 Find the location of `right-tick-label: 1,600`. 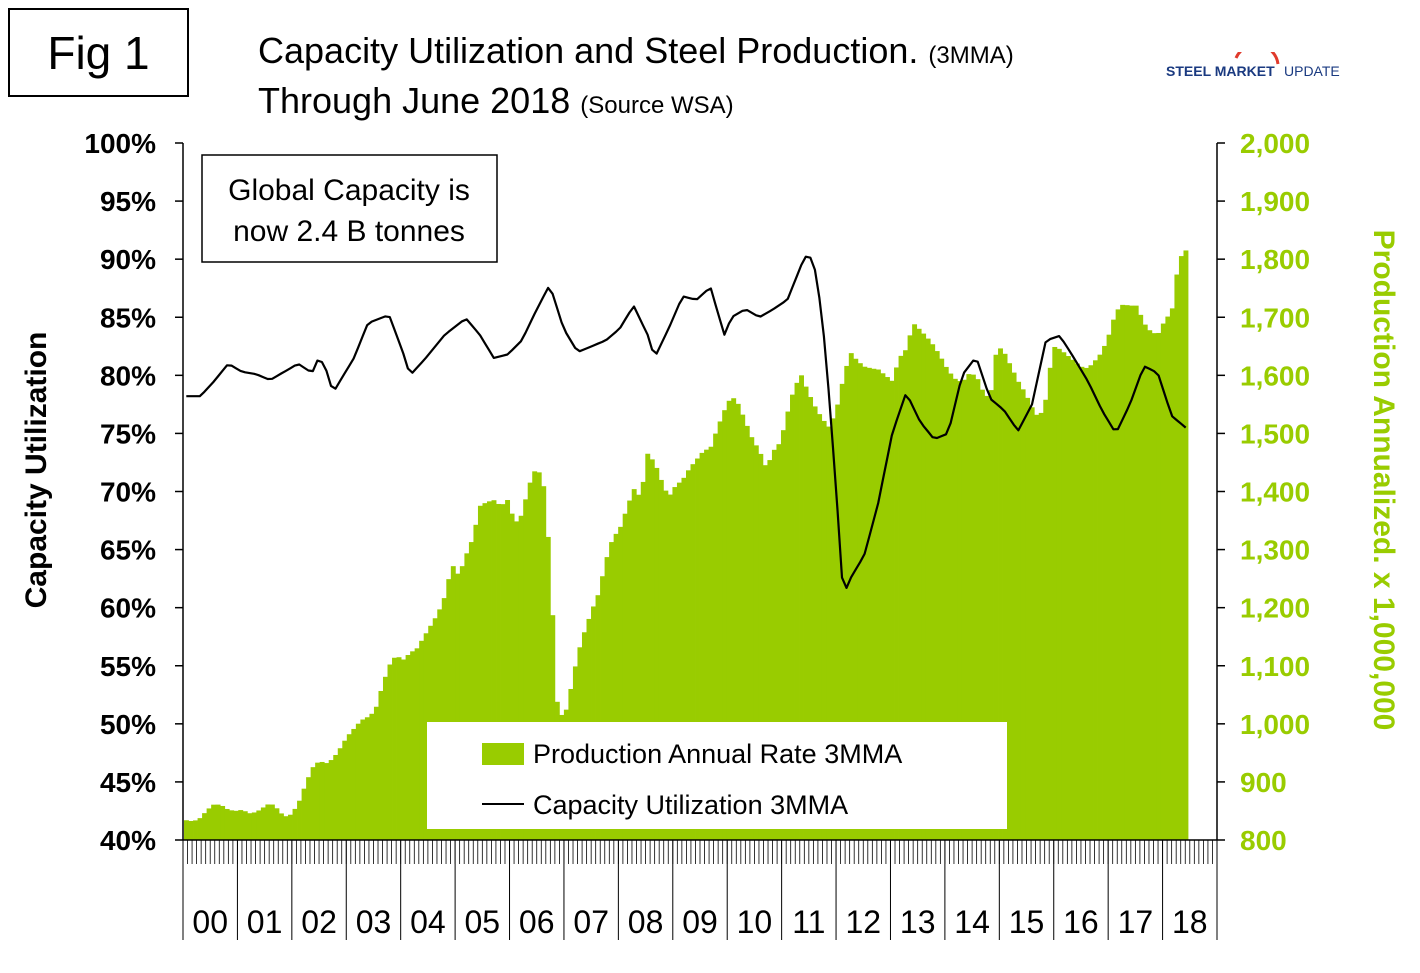

right-tick-label: 1,600 is located at coordinates (1275, 375).